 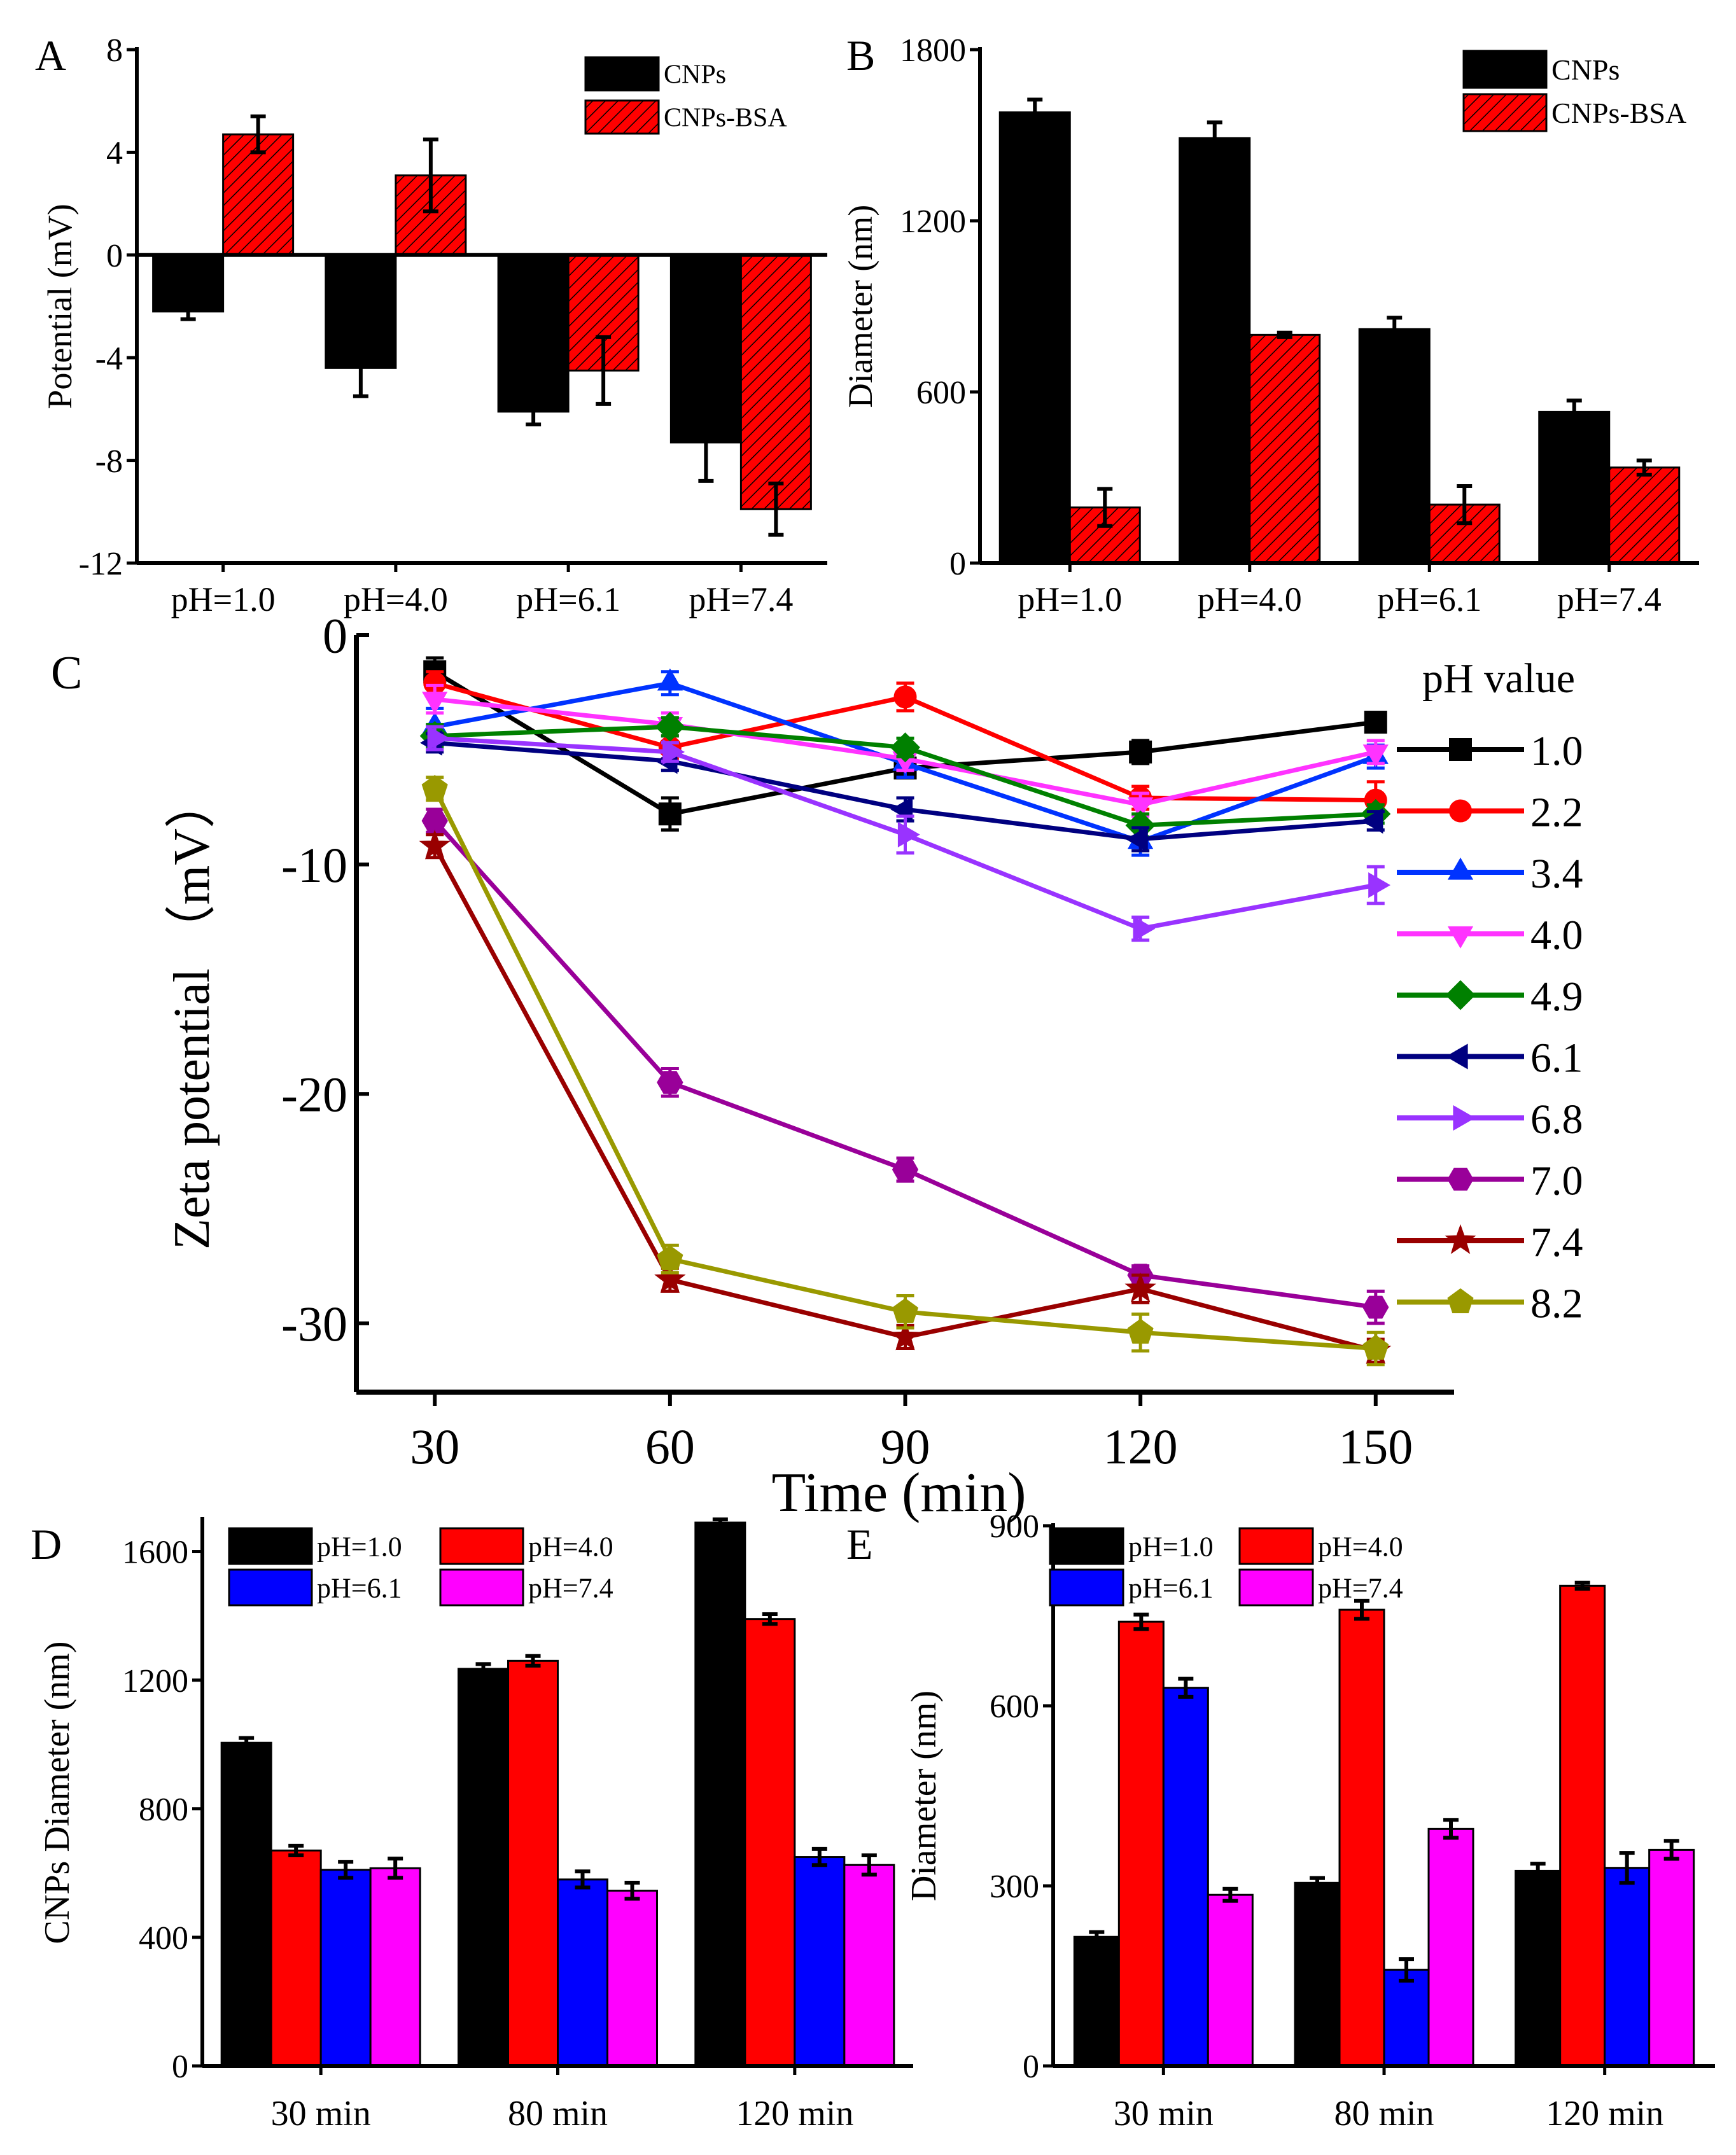 What do you see at coordinates (60, 306) in the screenshot?
I see `y-axis-label: Potential (mV)` at bounding box center [60, 306].